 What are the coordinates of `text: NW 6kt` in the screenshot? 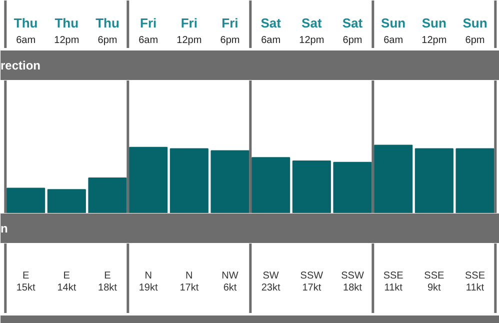 It's located at (230, 282).